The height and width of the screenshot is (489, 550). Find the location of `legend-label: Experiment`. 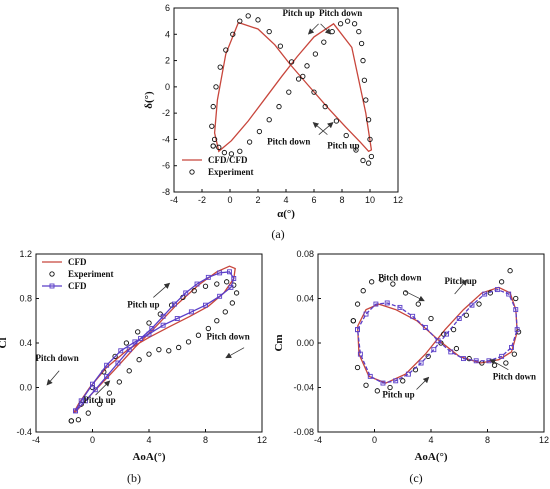

legend-label: Experiment is located at coordinates (91, 274).